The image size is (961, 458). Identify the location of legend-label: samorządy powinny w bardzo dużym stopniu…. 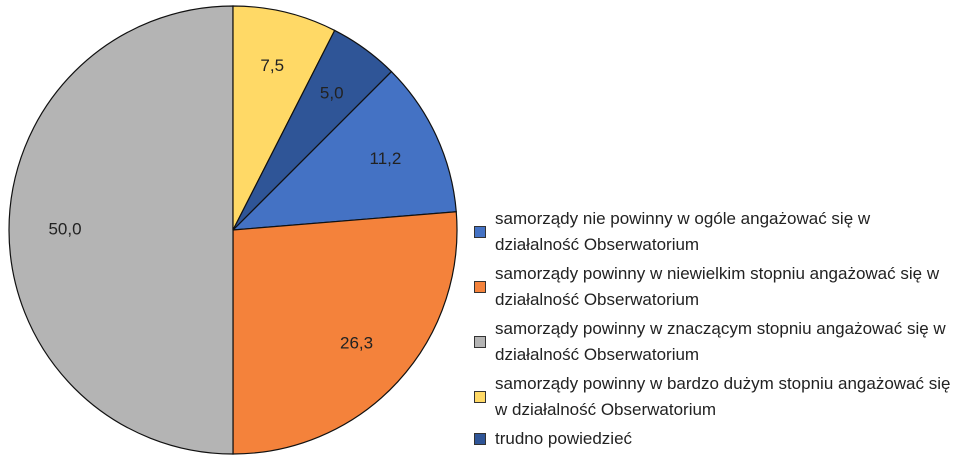
(723, 396).